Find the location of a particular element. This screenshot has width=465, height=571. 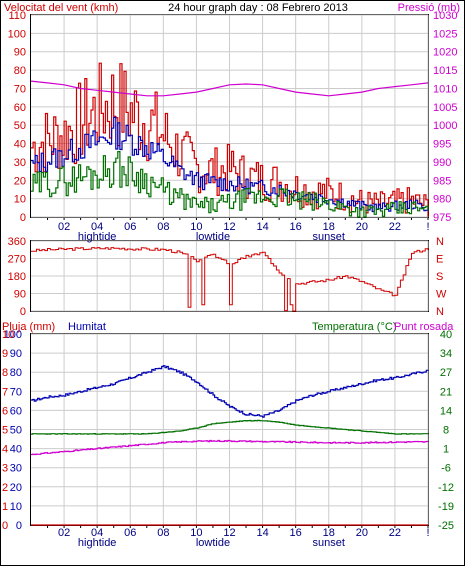

direction-tick-label: 0 is located at coordinates (23, 312).